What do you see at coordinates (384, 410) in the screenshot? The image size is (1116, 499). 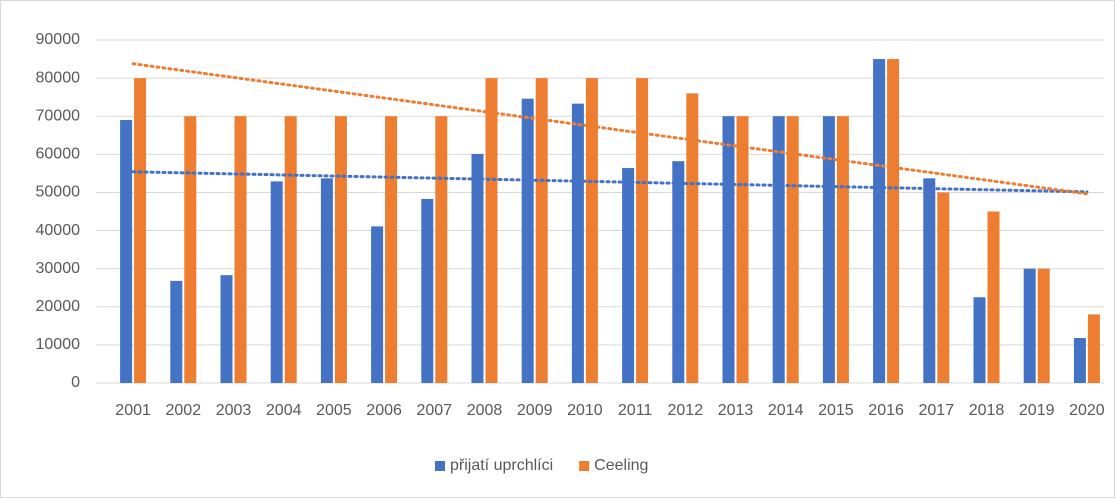 I see `x-tick-label: 2006` at bounding box center [384, 410].